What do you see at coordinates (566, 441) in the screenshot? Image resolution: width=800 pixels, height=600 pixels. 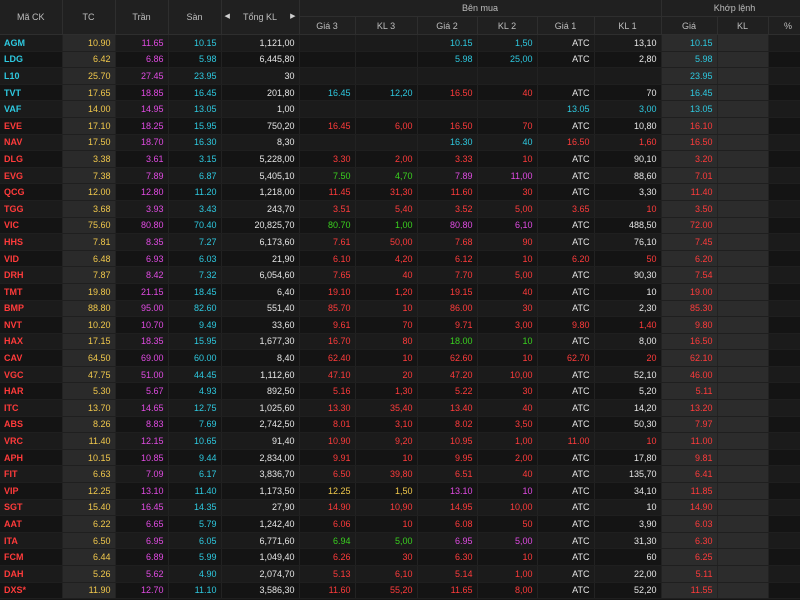 I see `bid1-price-cell: 11.00` at bounding box center [566, 441].